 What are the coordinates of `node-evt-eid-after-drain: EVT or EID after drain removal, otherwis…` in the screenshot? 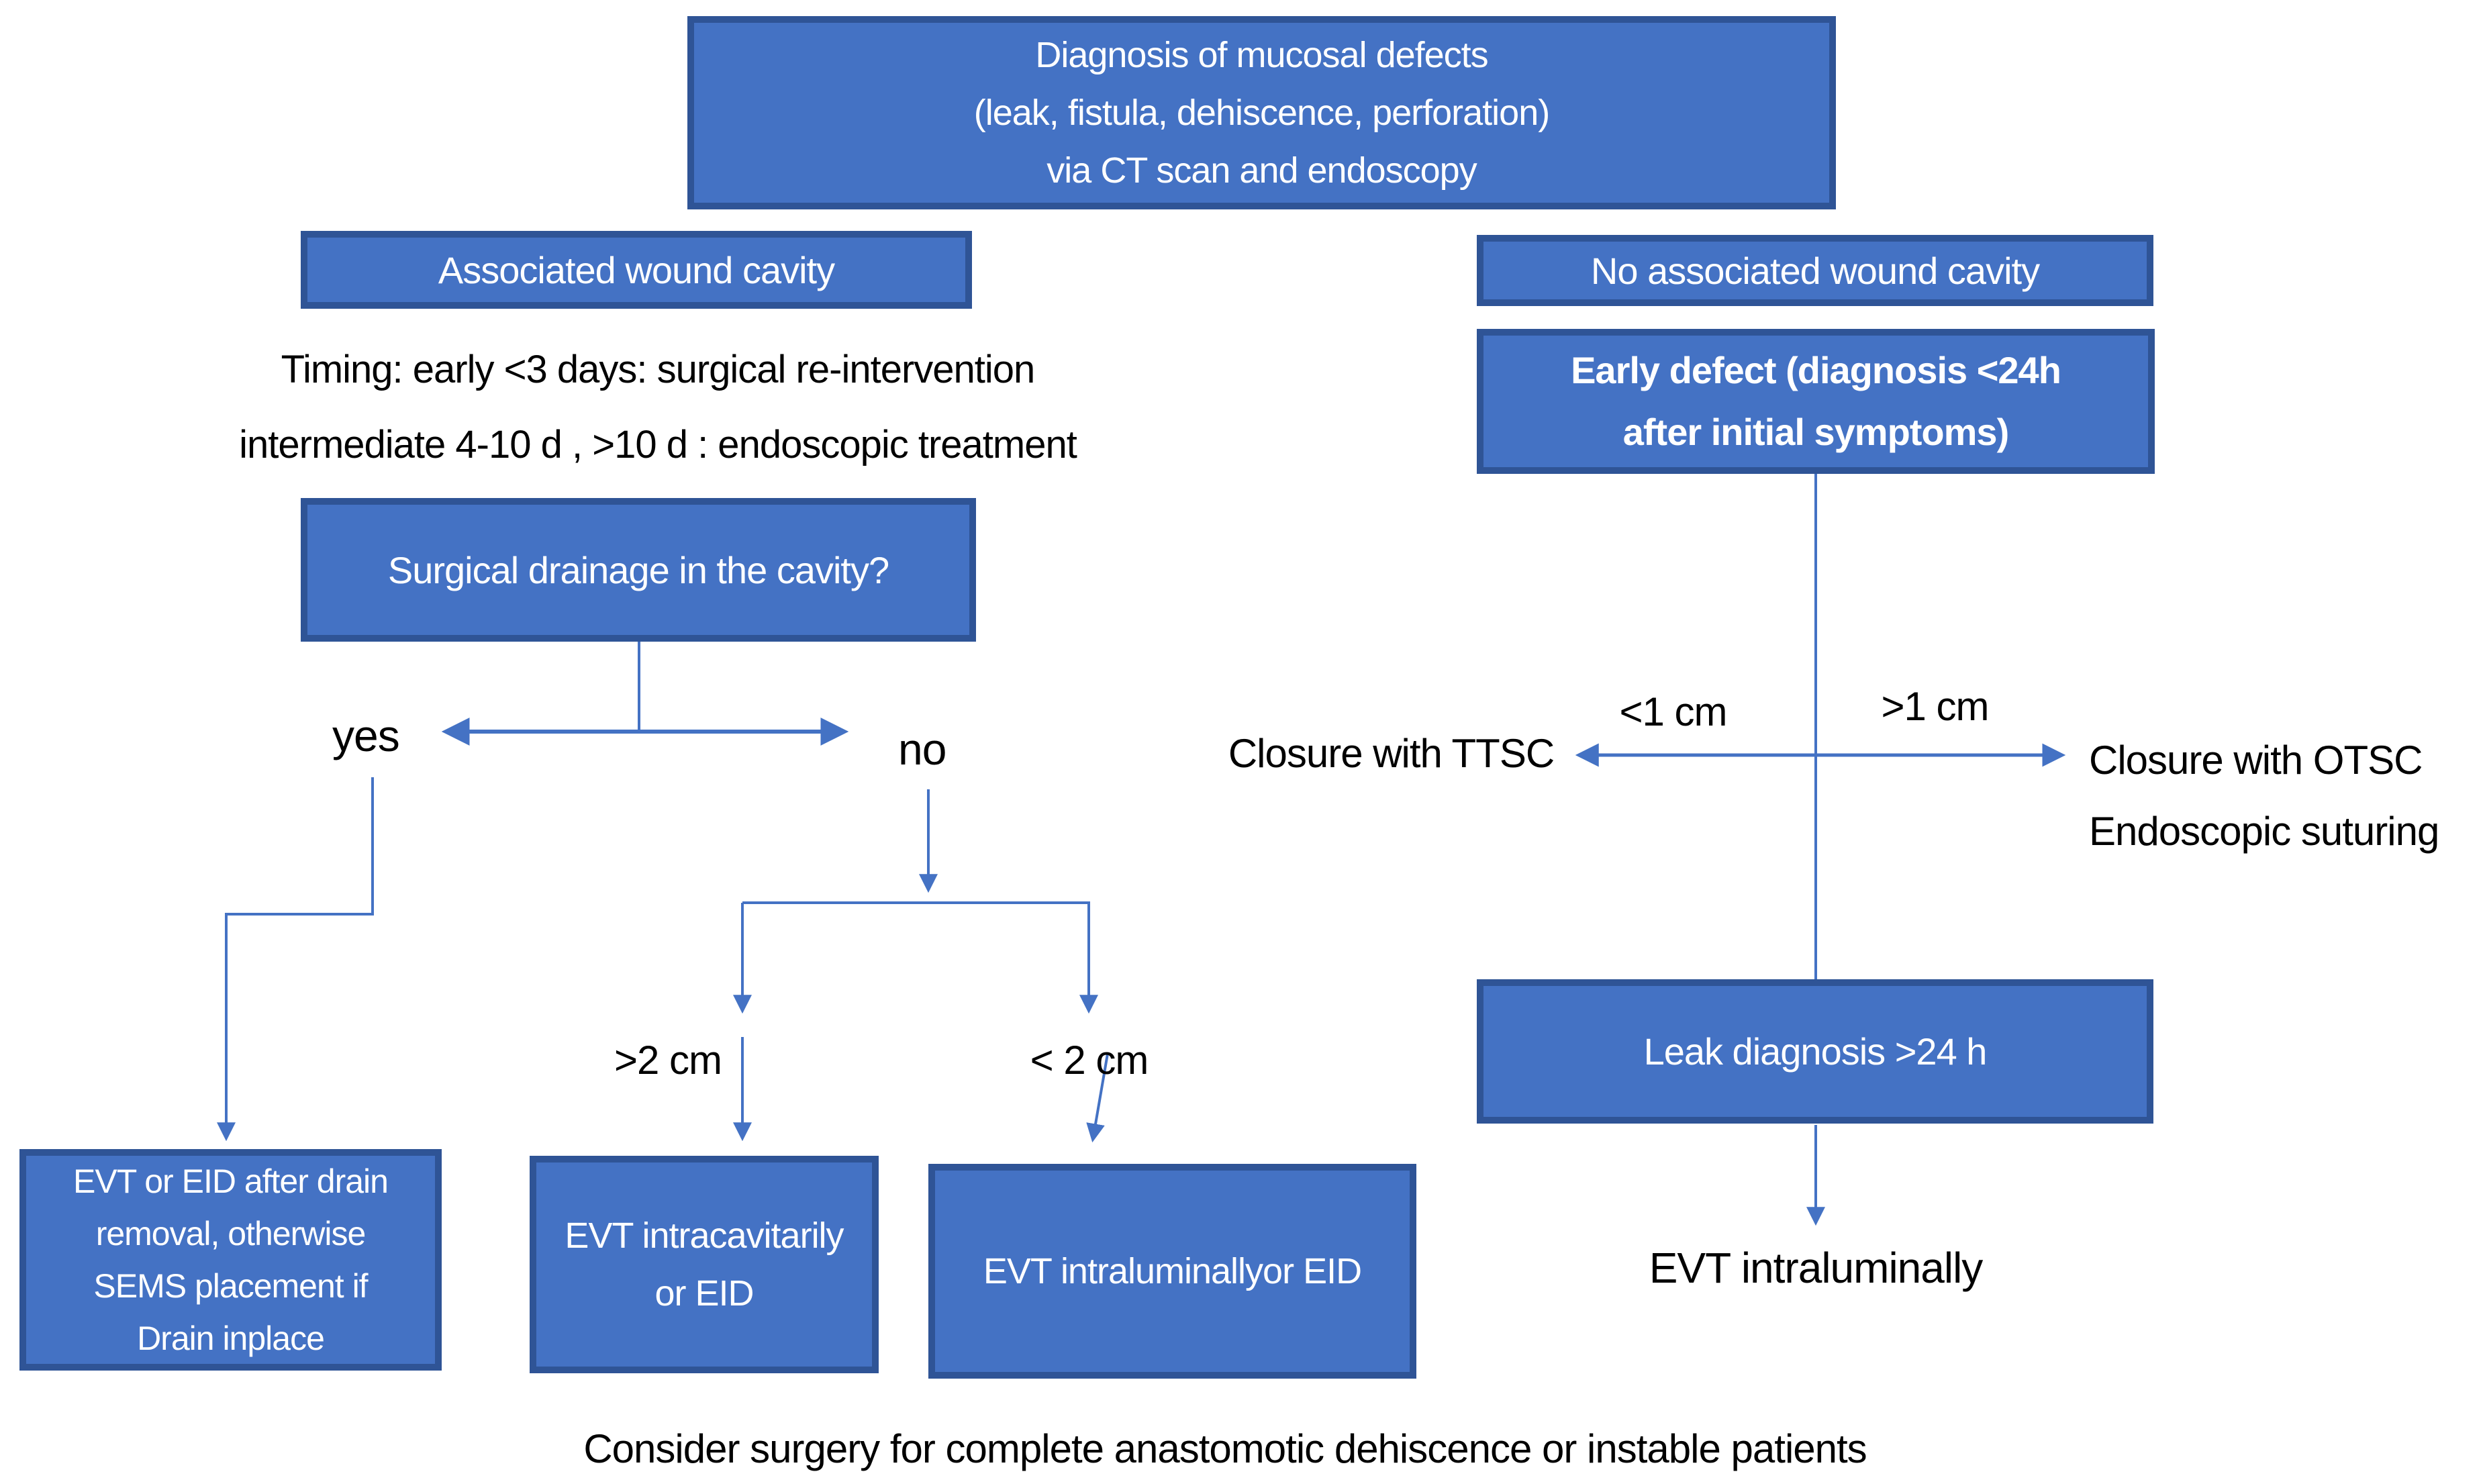 It's located at (230, 1260).